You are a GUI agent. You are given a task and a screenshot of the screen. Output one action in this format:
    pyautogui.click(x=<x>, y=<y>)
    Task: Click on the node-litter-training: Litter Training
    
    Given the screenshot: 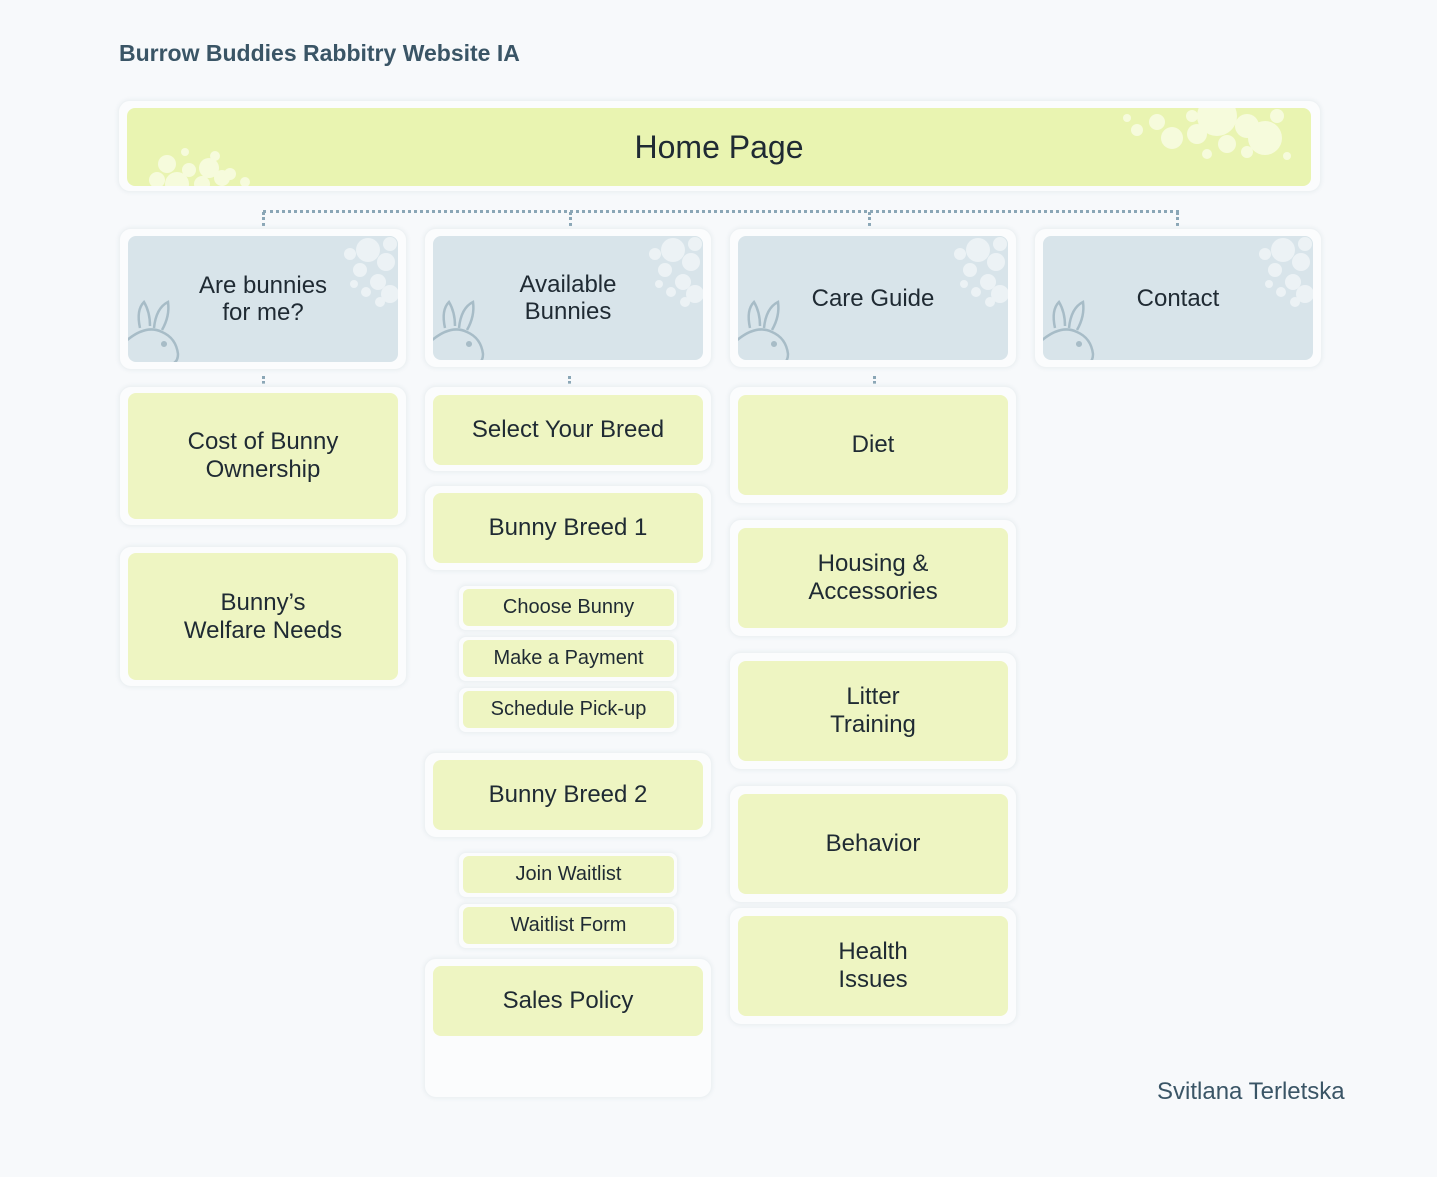 What is the action you would take?
    pyautogui.click(x=873, y=711)
    